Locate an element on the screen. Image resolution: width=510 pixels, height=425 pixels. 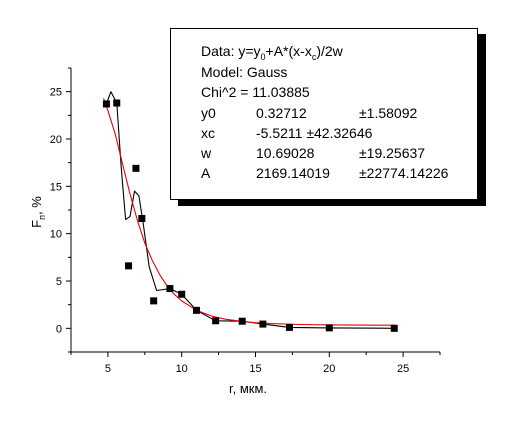
y-tick-label: 15 is located at coordinates (56, 187).